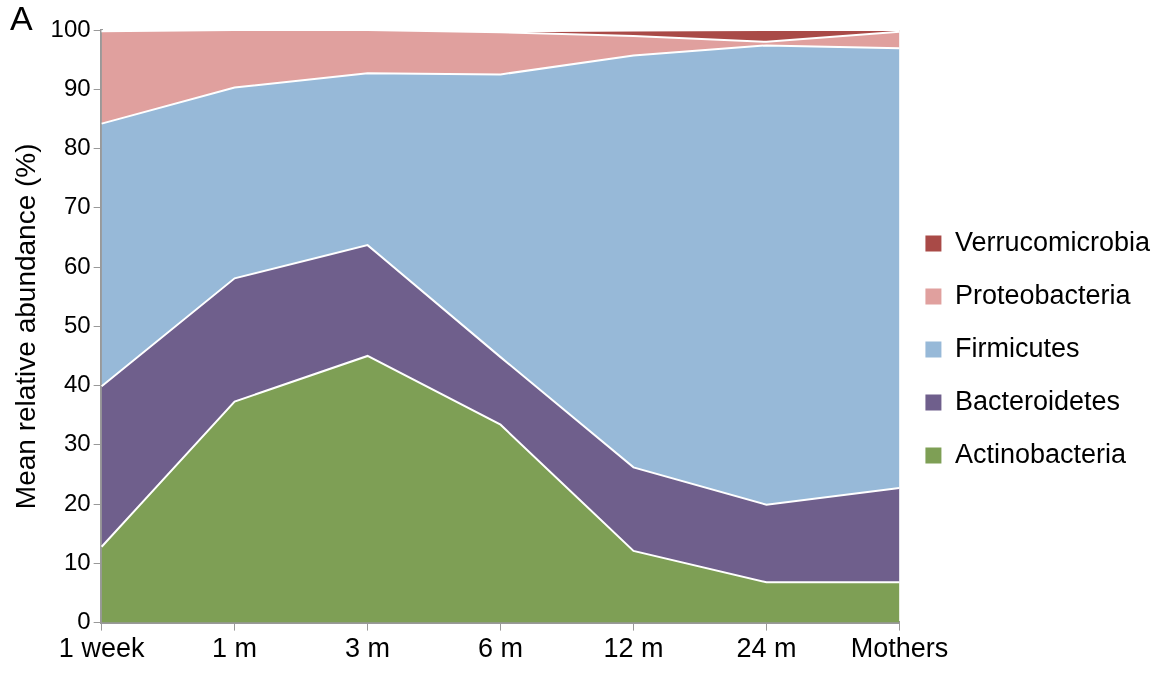 Image resolution: width=1170 pixels, height=675 pixels. I want to click on y-tick-label: 0, so click(84, 621).